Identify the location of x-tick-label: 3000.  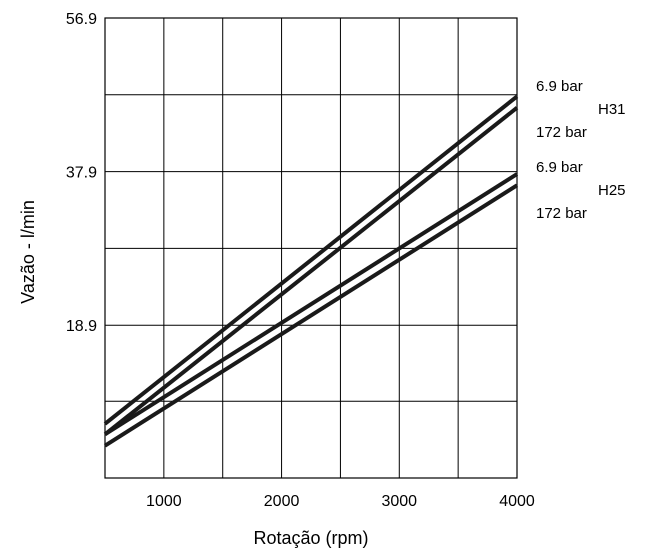
(399, 501).